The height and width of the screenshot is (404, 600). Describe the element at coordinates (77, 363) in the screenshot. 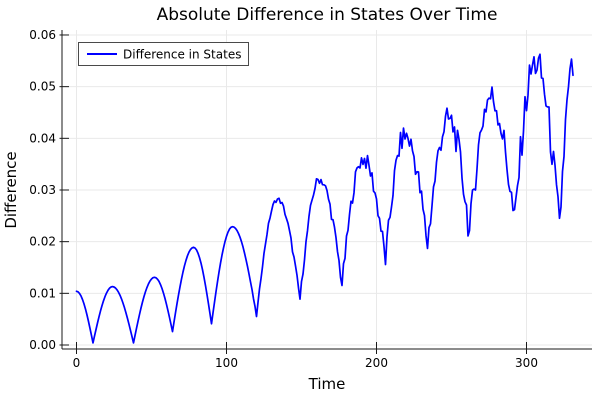

I see `x-tick-label: 0` at that location.